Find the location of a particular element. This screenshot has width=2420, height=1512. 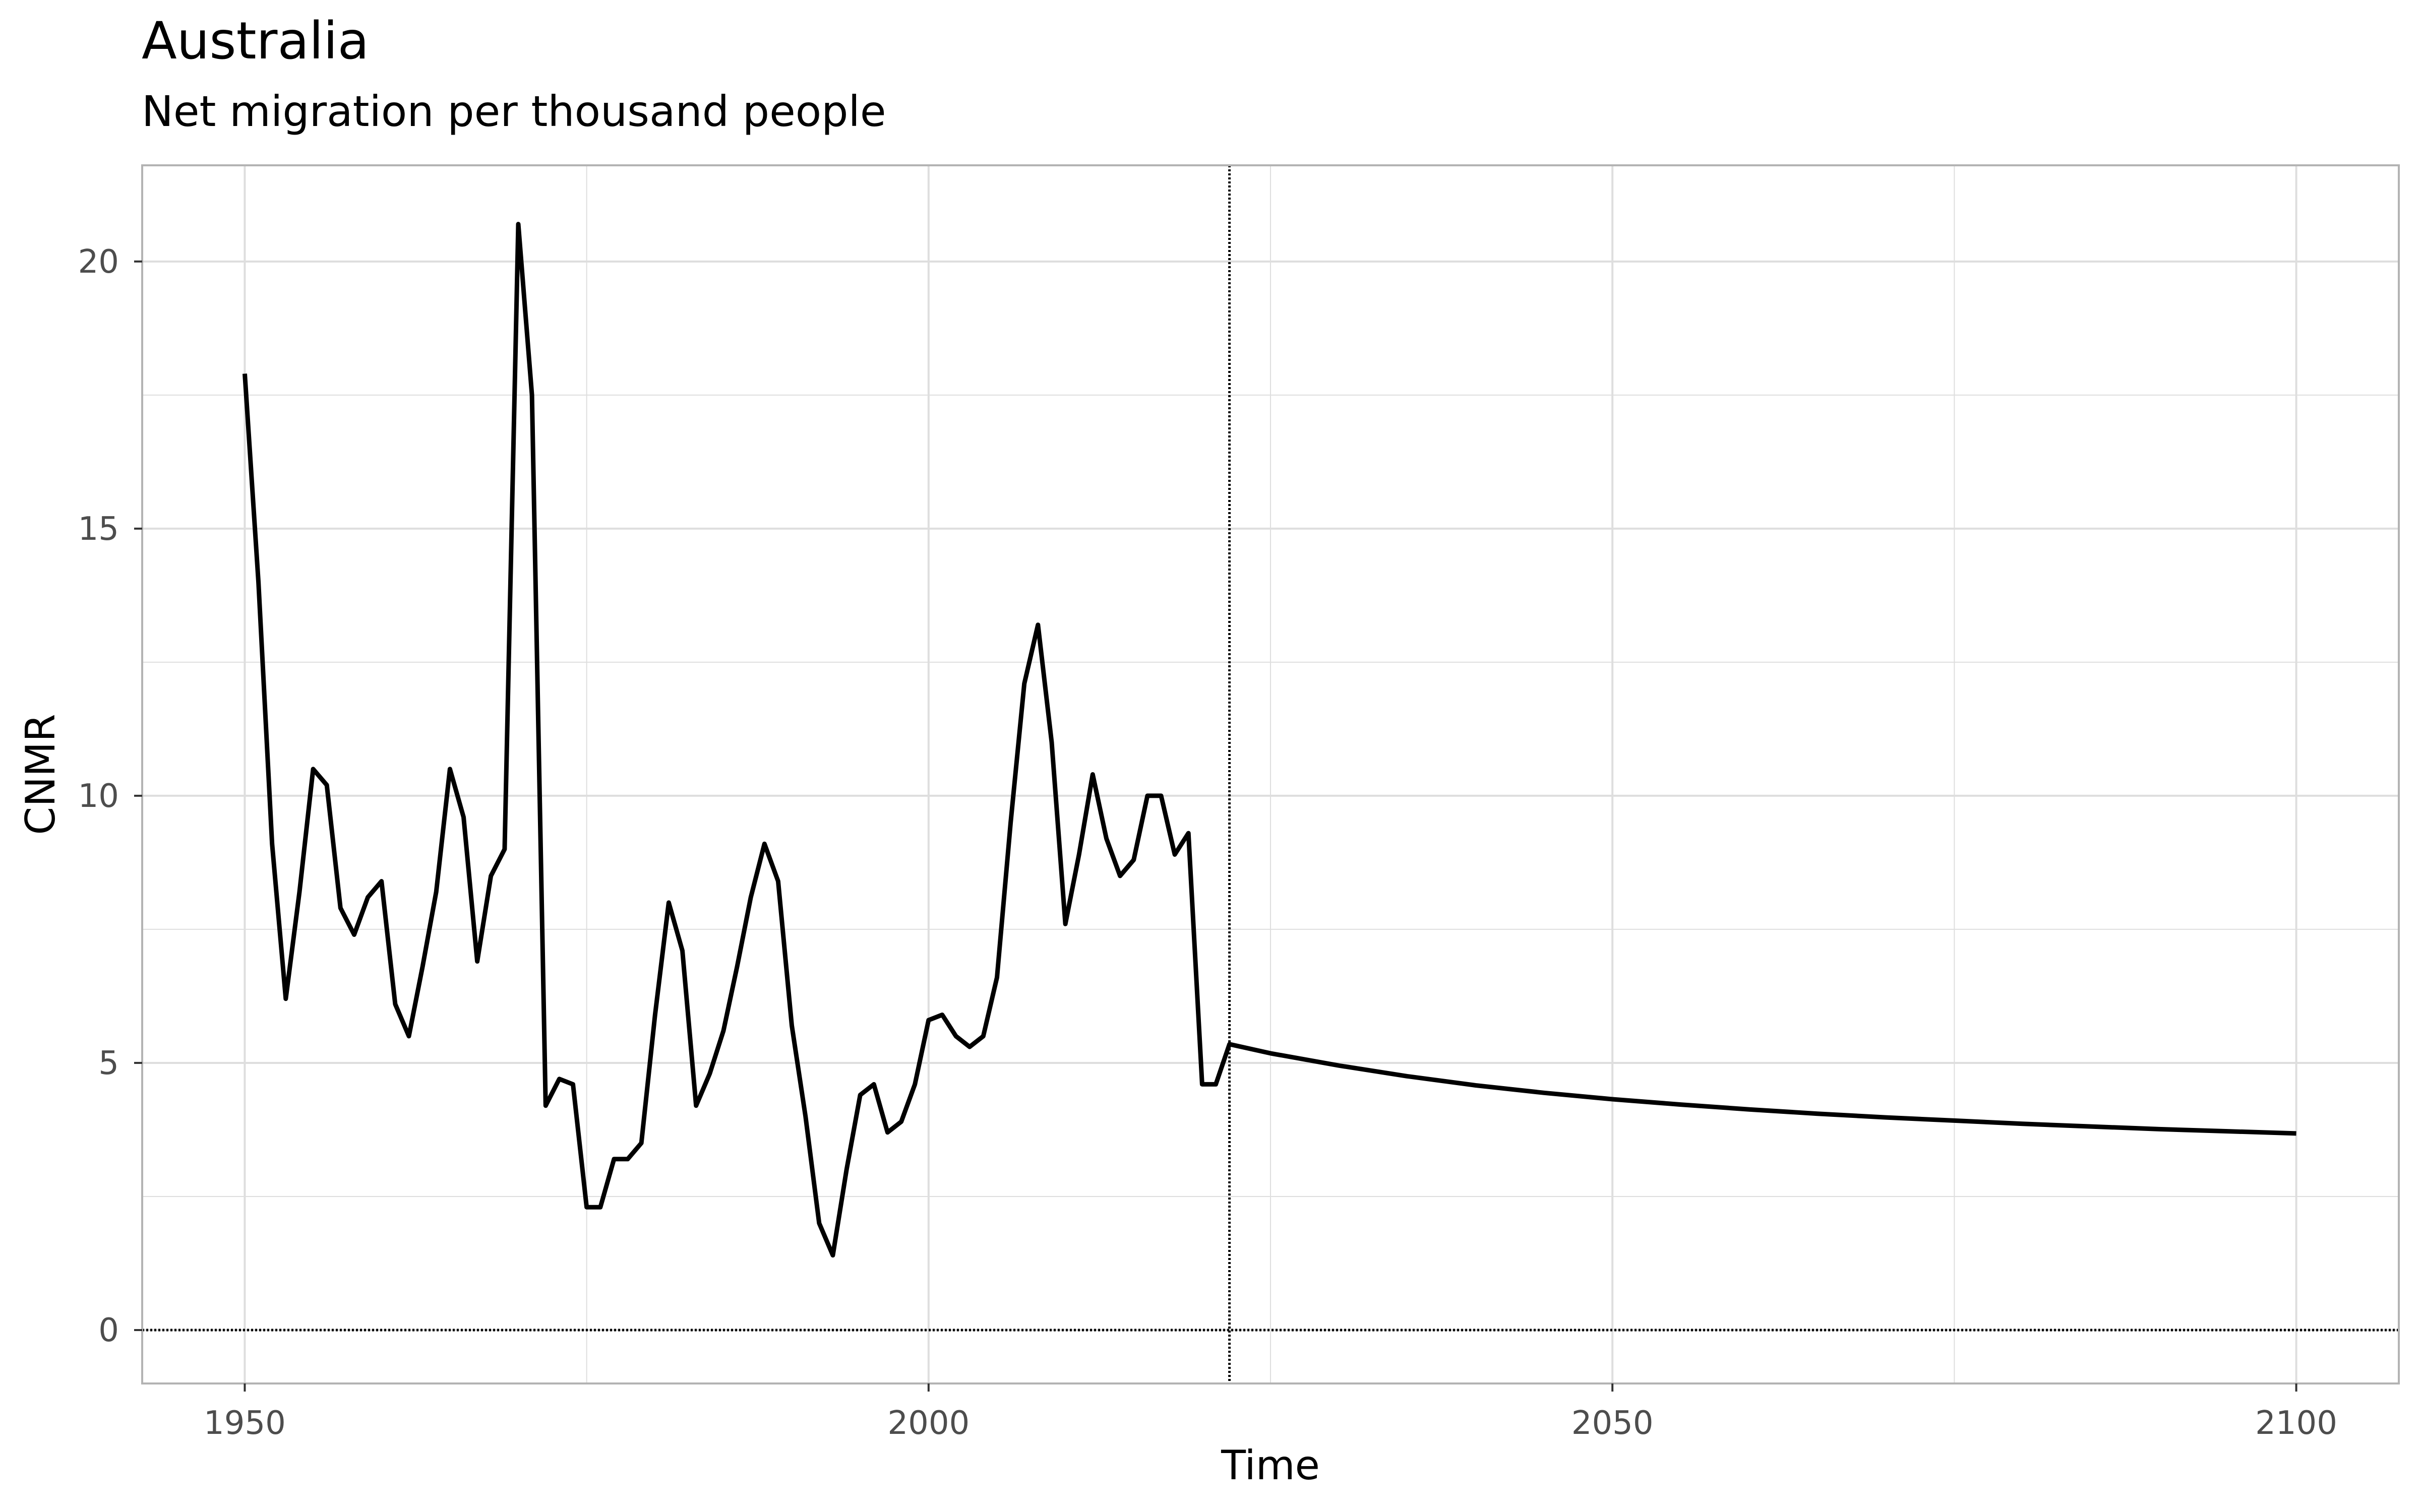

x-axis-ticks: 1950 2000 2050 2100 is located at coordinates (1270, 1413).